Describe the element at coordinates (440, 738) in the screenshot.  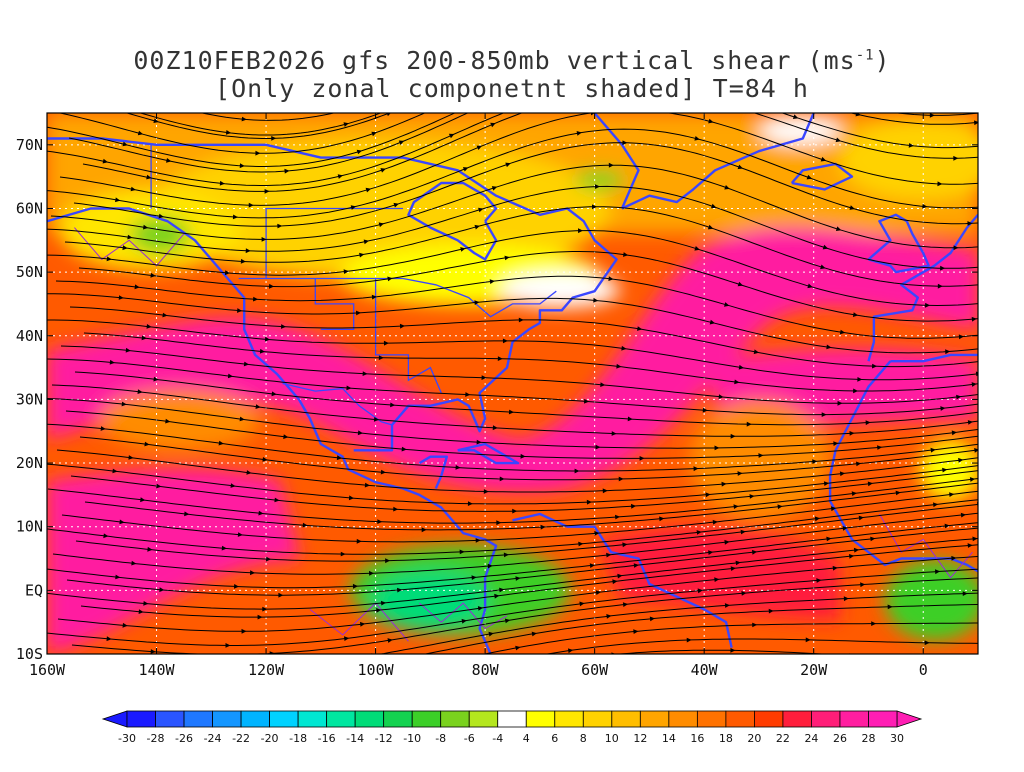
I see `colorbar-label: -8` at that location.